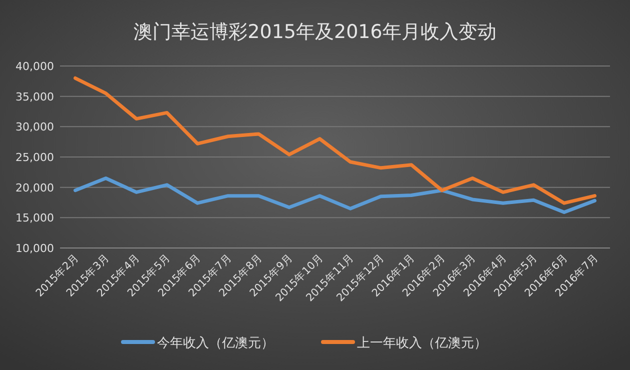  Describe the element at coordinates (315, 32) in the screenshot. I see `chart-title: 澳门幸运博彩2015年及2016年月收入变动` at that location.